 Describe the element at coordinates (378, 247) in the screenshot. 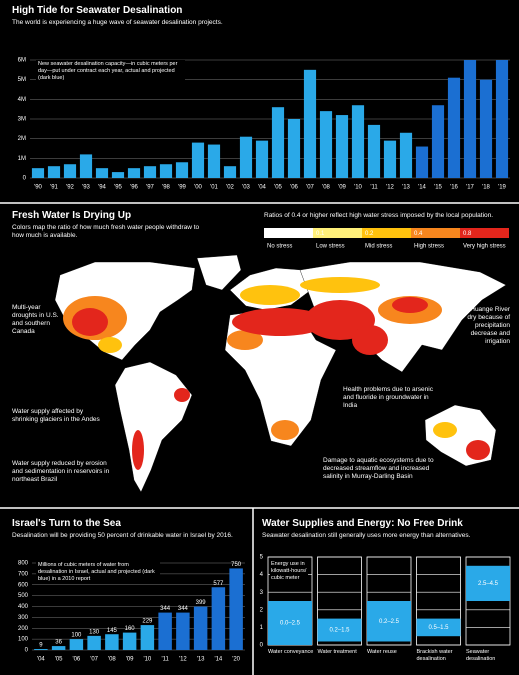

I see `legend-label: Mid stress` at that location.